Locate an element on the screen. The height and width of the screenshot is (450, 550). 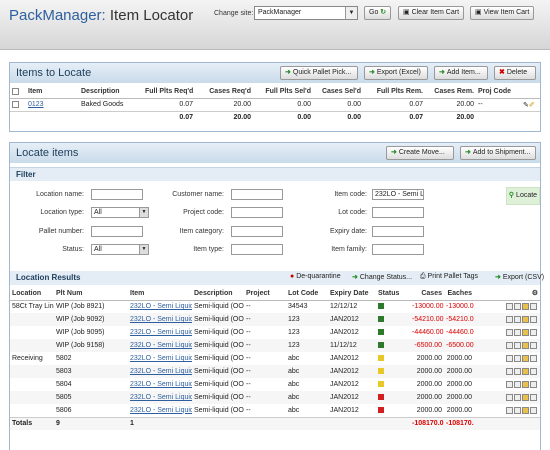
customer-name-input is located at coordinates (257, 194).